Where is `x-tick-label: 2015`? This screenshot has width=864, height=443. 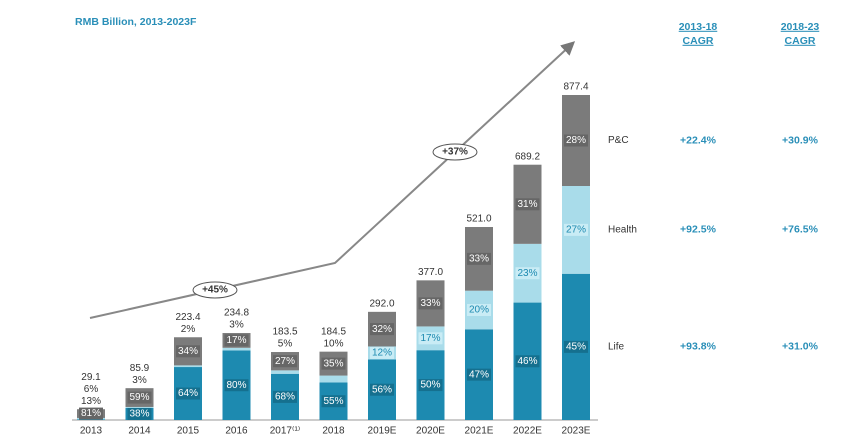
x-tick-label: 2015 is located at coordinates (188, 431).